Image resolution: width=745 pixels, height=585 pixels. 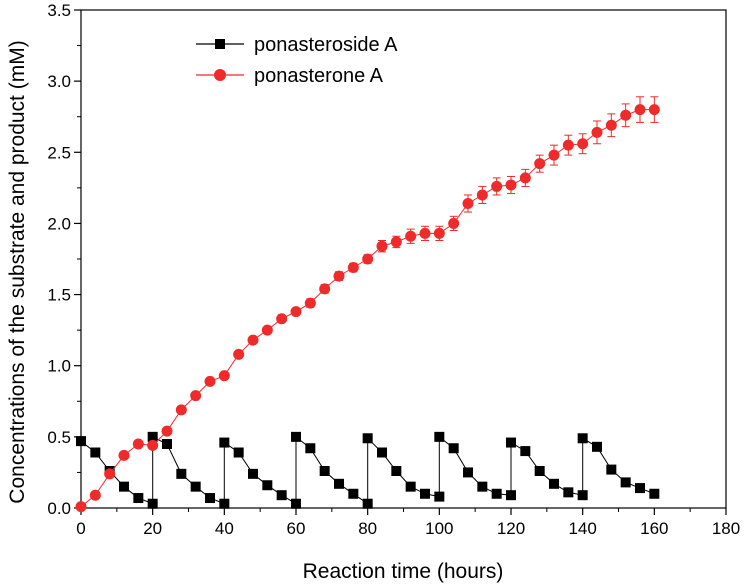 I want to click on y-axis-ticks: 0.0 0.5 1.0 1.5 2.0 2.5 3.0 3.5, so click(x=64, y=259).